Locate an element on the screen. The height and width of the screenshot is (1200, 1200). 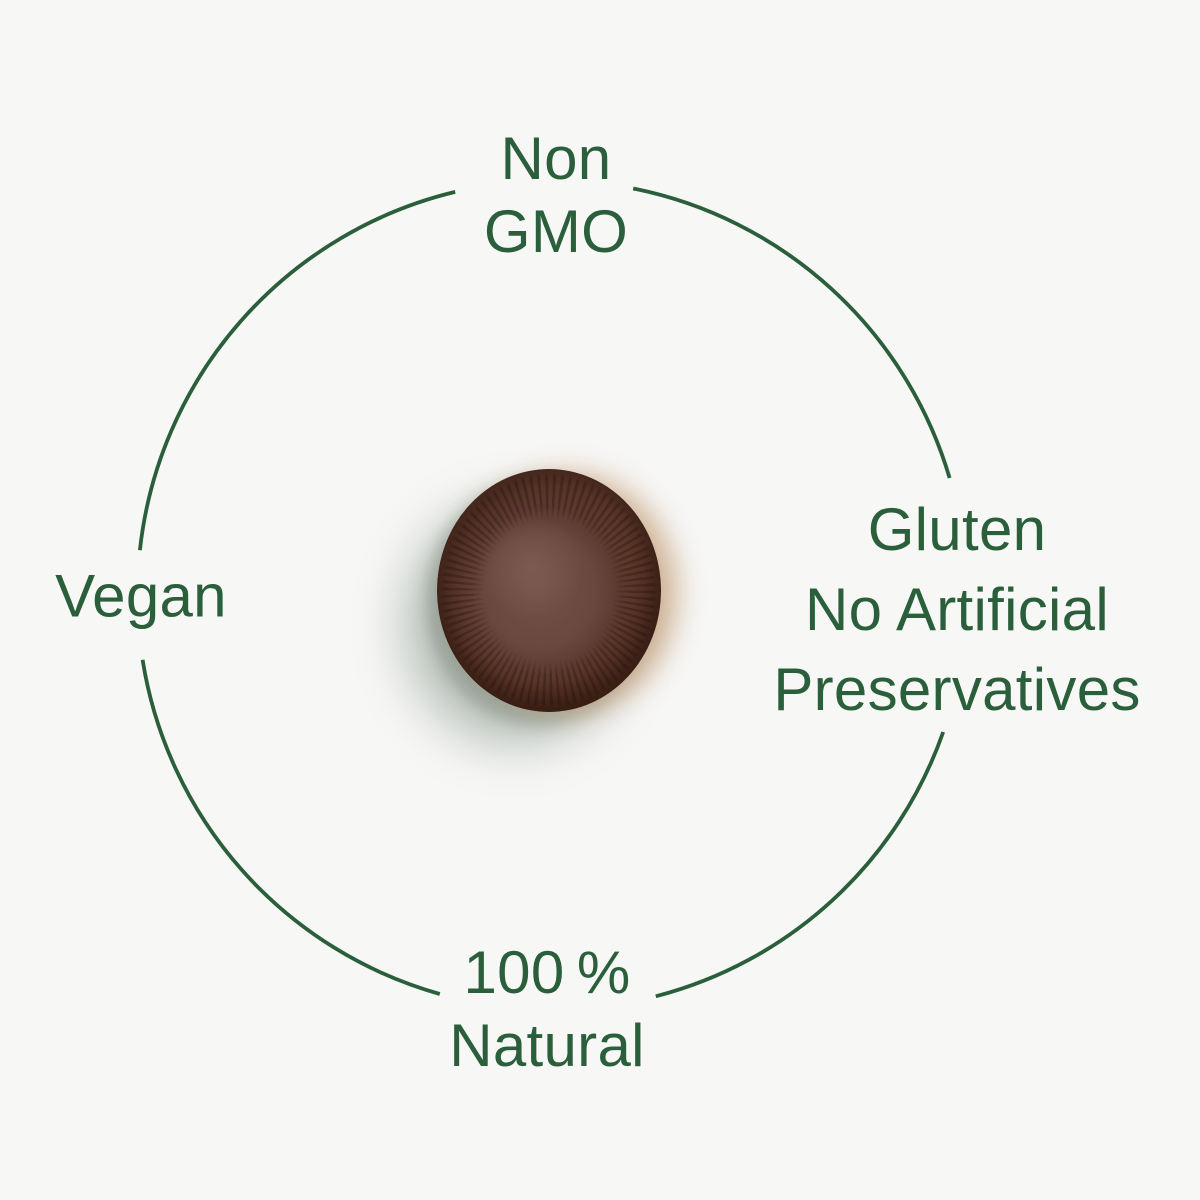
label-line: Gluten is located at coordinates (957, 529).